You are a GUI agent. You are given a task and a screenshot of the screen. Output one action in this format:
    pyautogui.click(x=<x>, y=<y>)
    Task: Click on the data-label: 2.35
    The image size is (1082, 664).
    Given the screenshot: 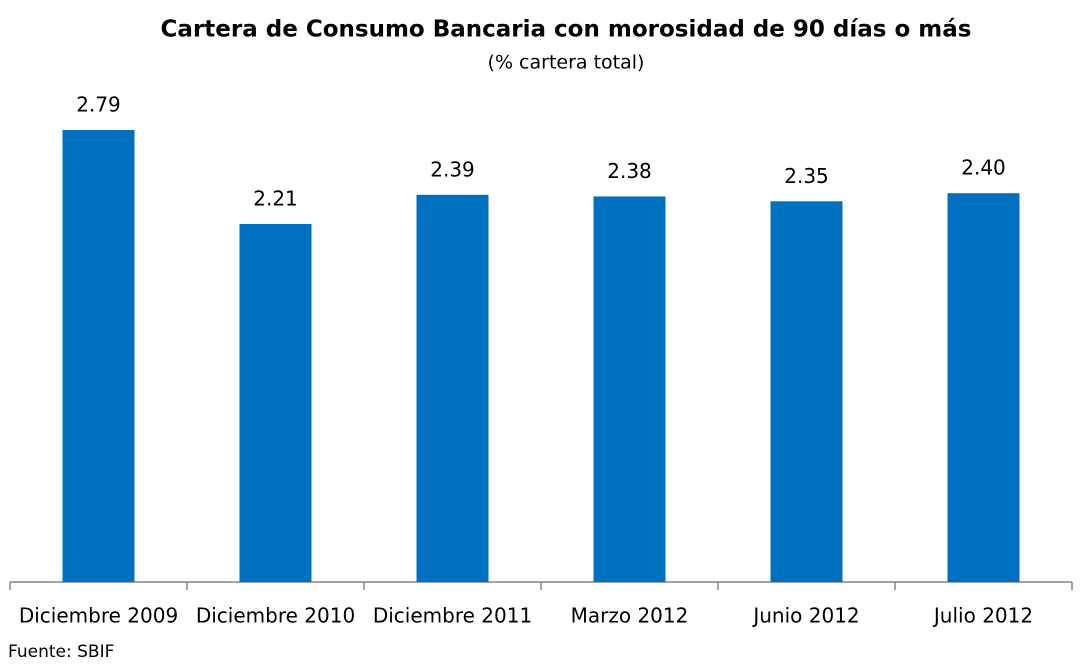 What is the action you would take?
    pyautogui.click(x=806, y=176)
    